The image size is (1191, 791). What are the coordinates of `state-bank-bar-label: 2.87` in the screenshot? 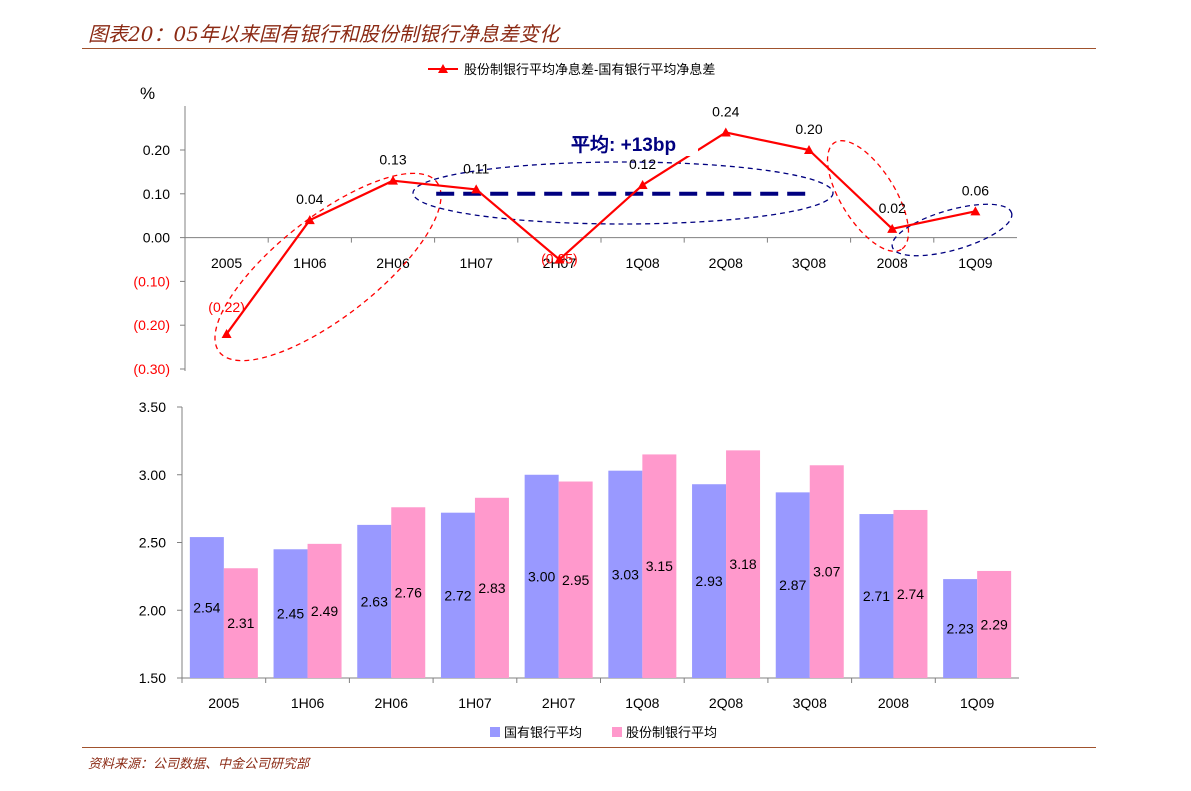 It's located at (792, 585).